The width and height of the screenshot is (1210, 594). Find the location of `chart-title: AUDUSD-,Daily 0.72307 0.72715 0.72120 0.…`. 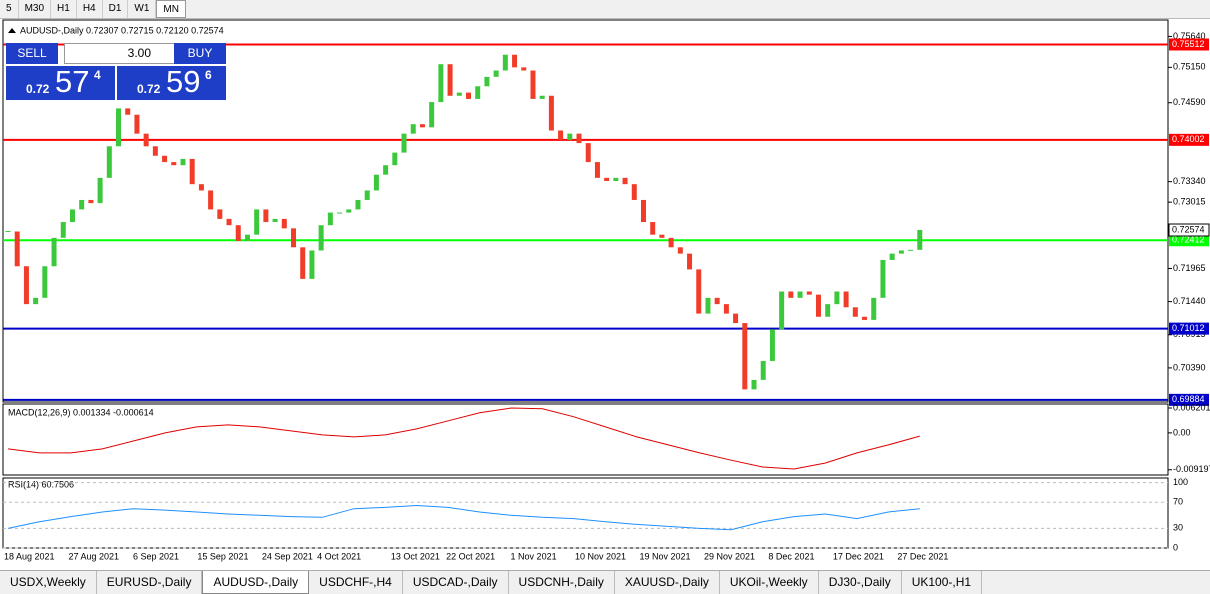

chart-title: AUDUSD-,Daily 0.72307 0.72715 0.72120 0.… is located at coordinates (122, 30).